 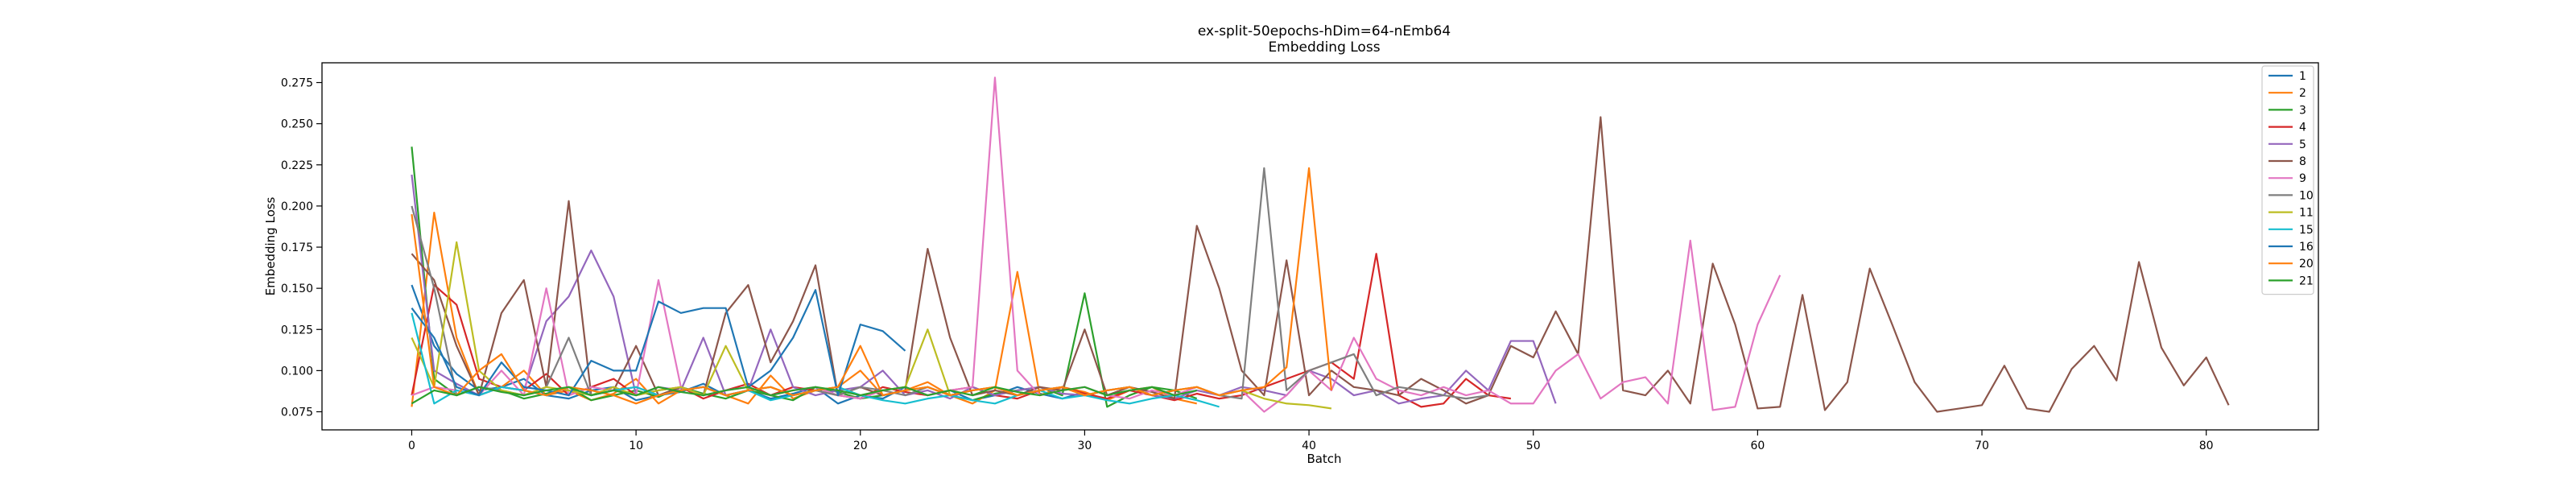 What do you see at coordinates (2302, 93) in the screenshot?
I see `legend-label-2: 2` at bounding box center [2302, 93].